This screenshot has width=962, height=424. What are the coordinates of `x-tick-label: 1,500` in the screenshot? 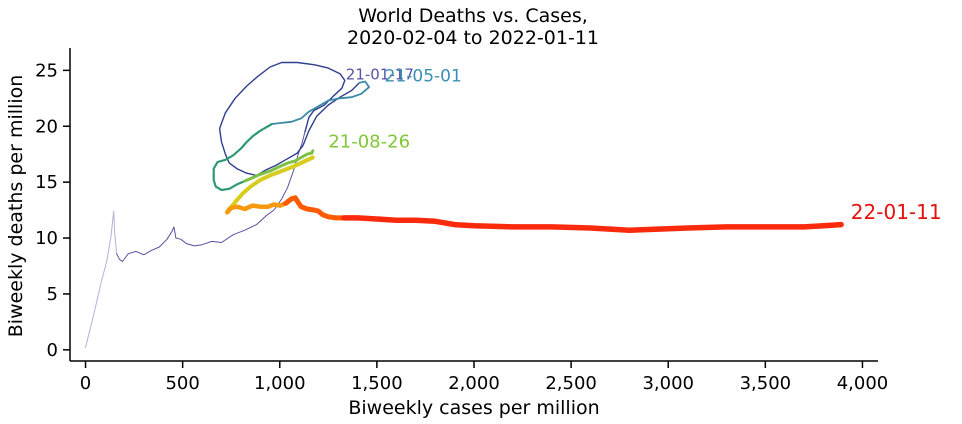 It's located at (377, 383).